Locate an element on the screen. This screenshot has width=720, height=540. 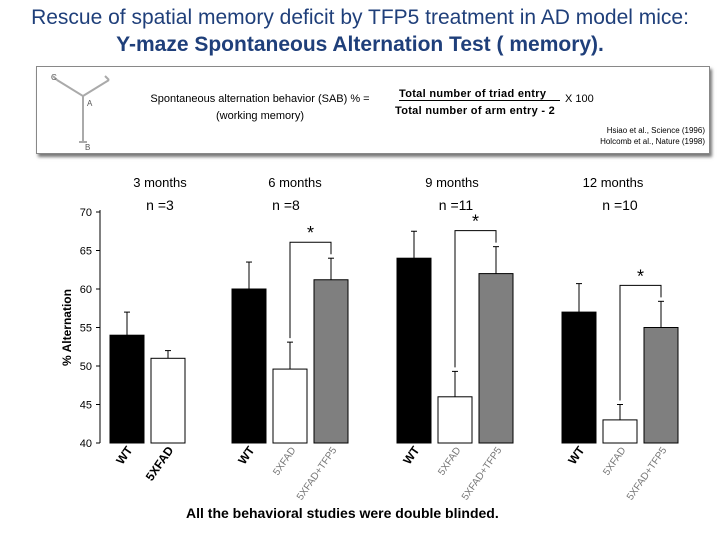
y-tick-label: 60 is located at coordinates (86, 290).